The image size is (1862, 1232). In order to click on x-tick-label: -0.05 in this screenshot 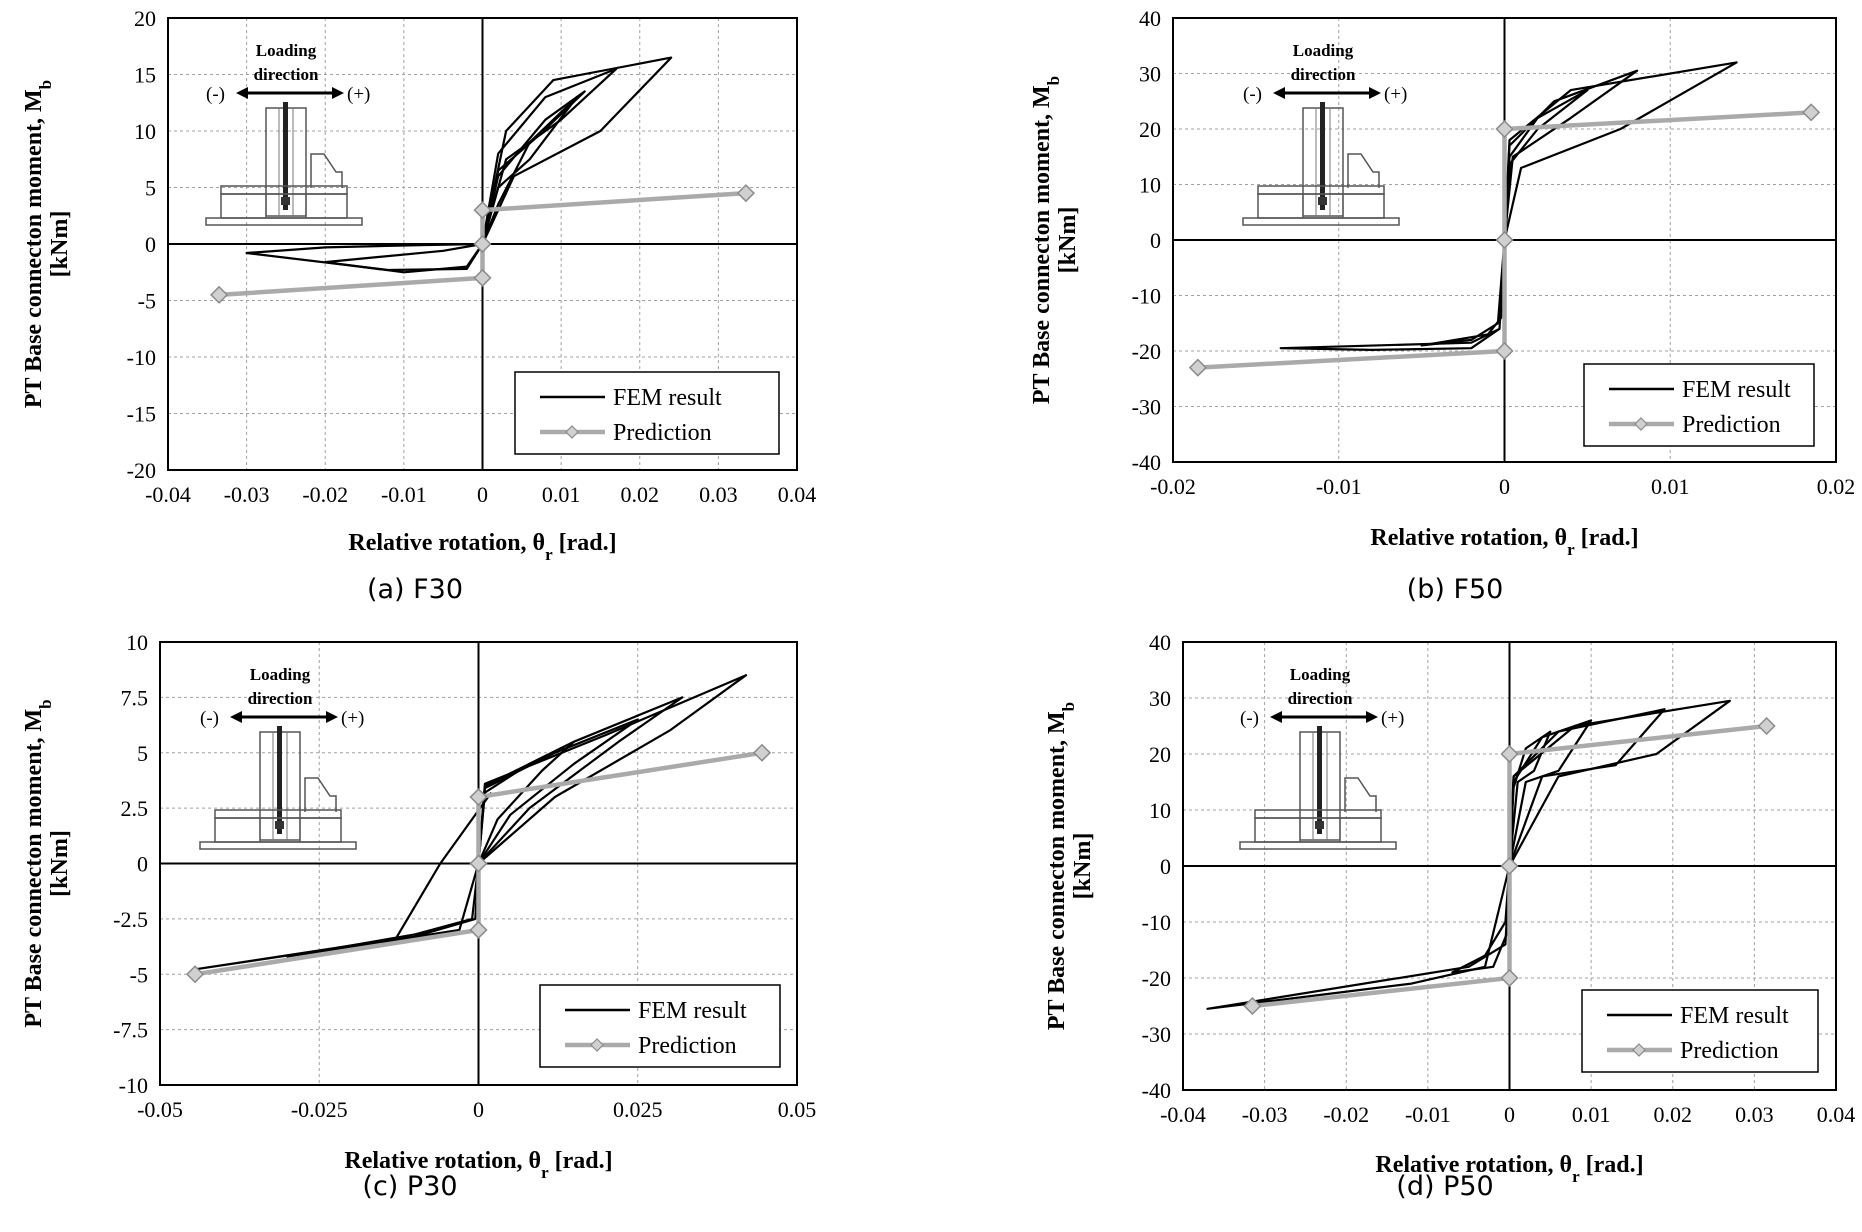, I will do `click(160, 1109)`.